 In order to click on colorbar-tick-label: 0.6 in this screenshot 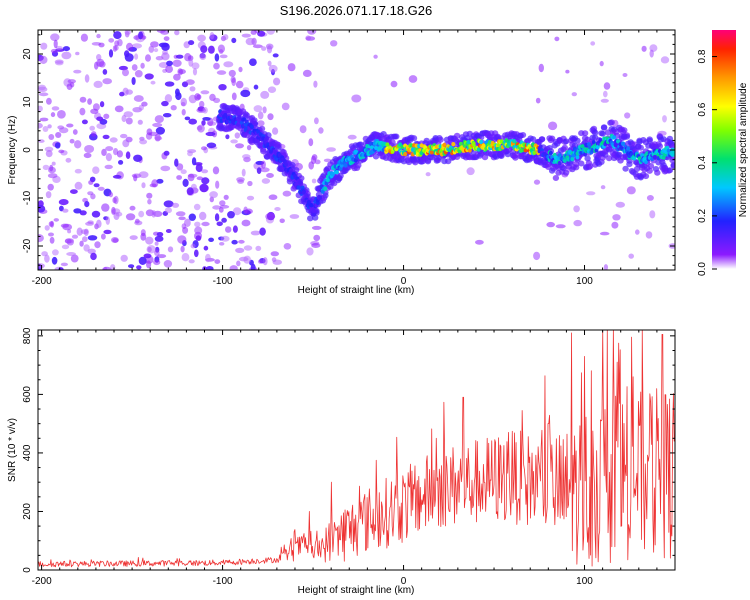, I will do `click(702, 109)`.